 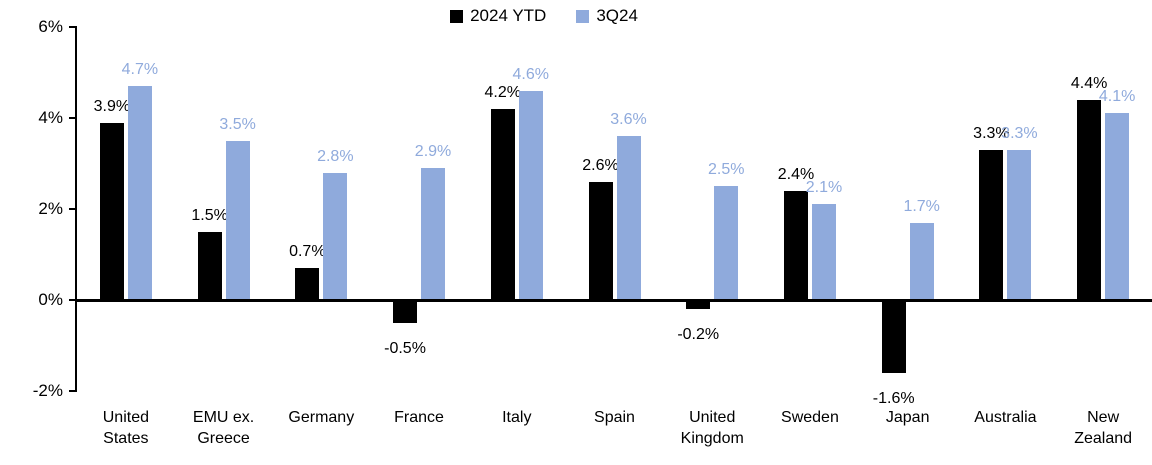 What do you see at coordinates (237, 124) in the screenshot?
I see `bar-value-label: 3.5%` at bounding box center [237, 124].